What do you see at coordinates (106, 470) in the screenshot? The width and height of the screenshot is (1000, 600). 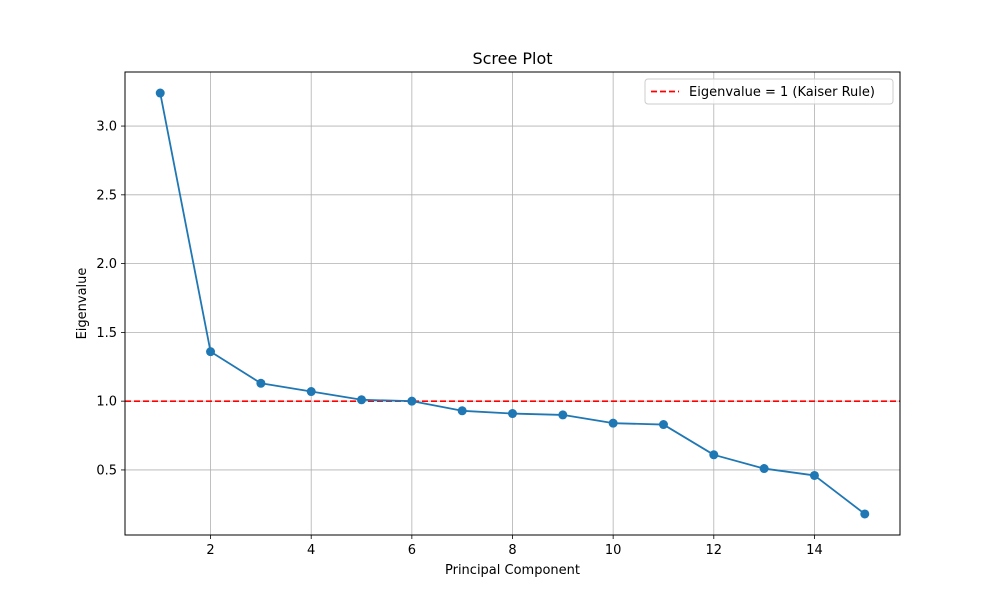 I see `y-tick-label: 0.5` at bounding box center [106, 470].